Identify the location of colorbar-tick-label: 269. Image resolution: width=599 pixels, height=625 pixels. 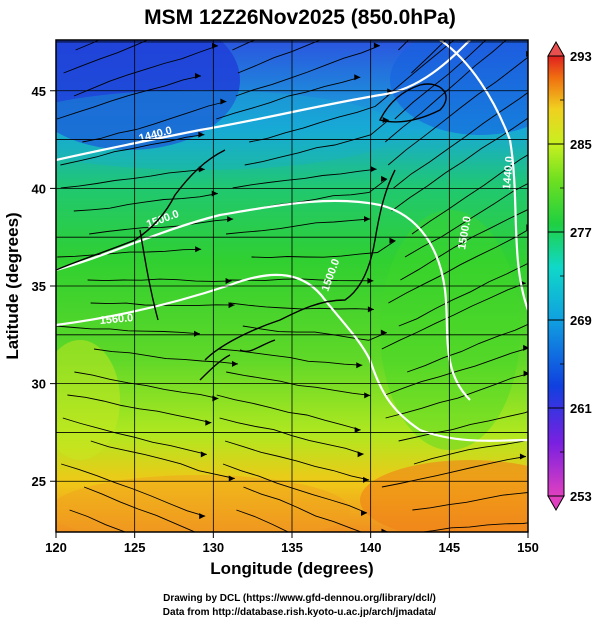
(581, 320).